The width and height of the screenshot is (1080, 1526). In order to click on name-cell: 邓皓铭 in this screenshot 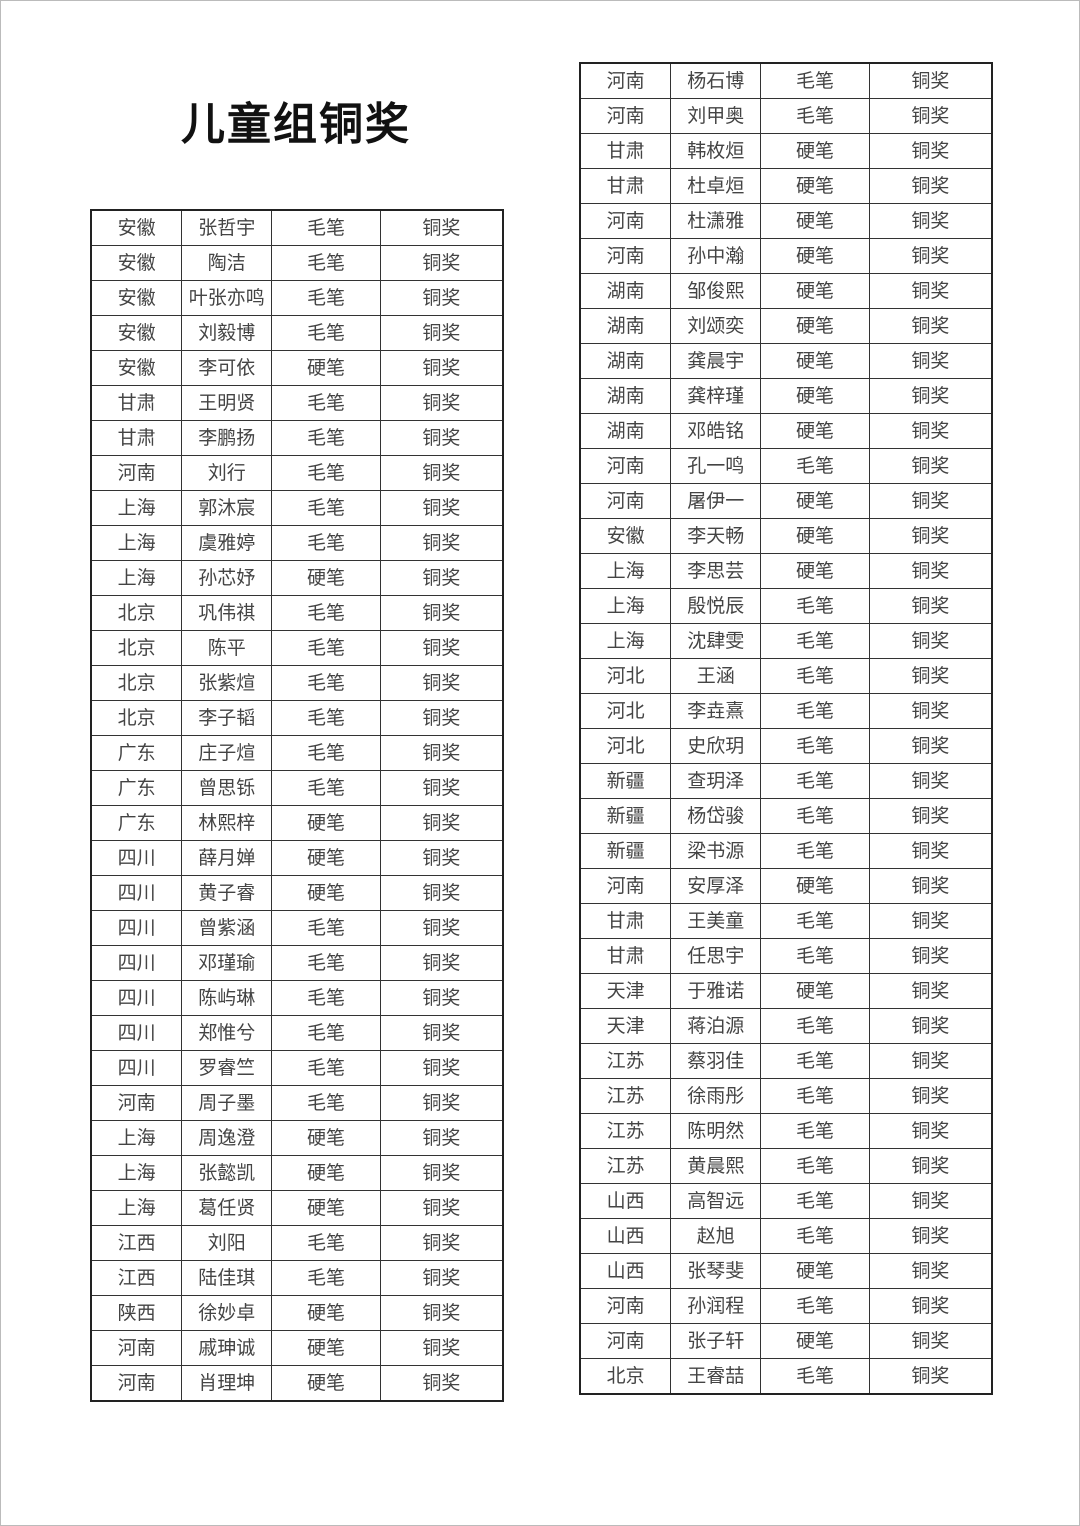, I will do `click(716, 431)`.